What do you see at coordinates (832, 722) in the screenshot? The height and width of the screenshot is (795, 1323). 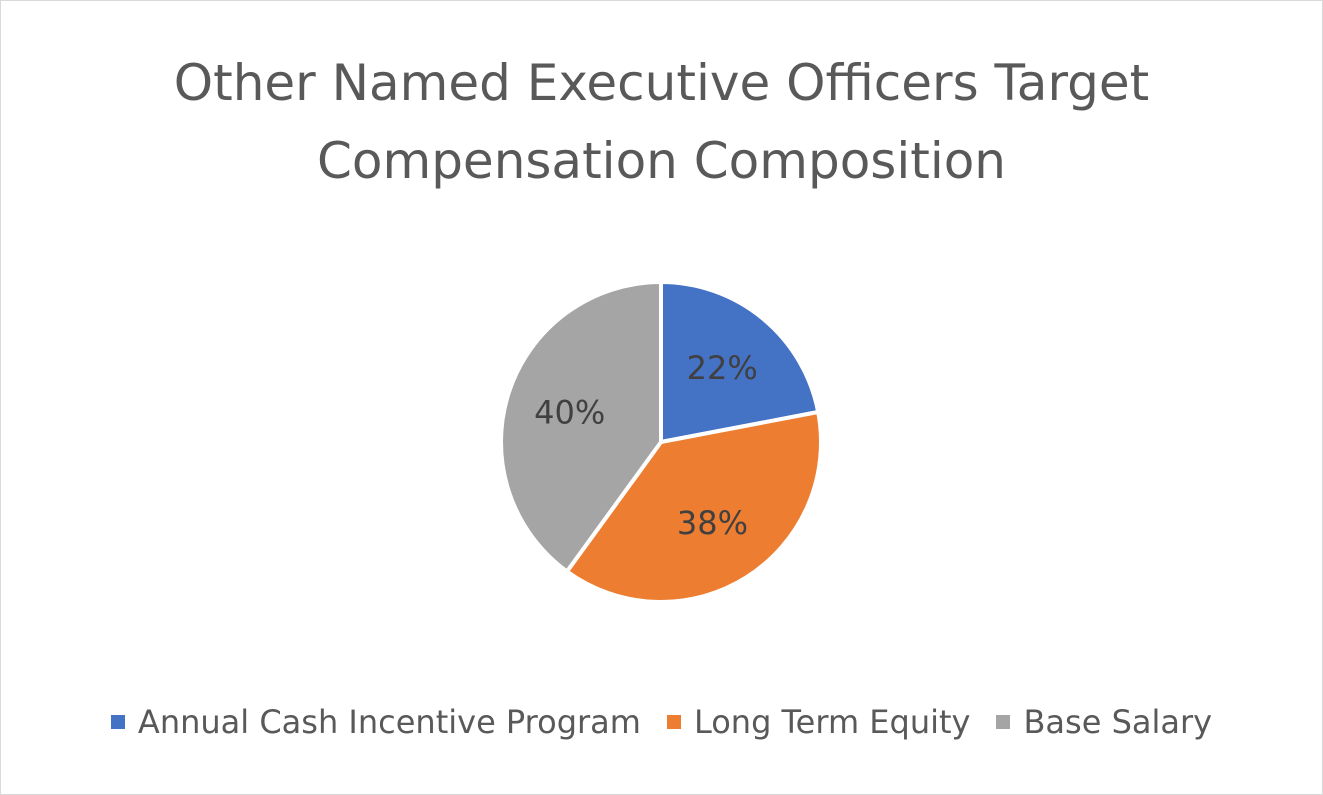 I see `legend-label-long-term-equity: Long Term Equity` at bounding box center [832, 722].